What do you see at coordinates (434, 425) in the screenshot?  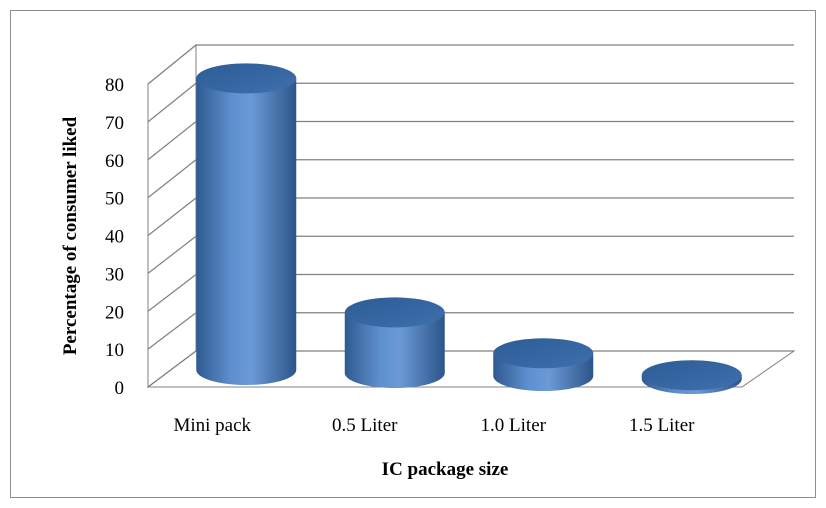 I see `x-category-labels: Mini pack 0.5 Liter 1.0 Liter 1.5 Liter` at bounding box center [434, 425].